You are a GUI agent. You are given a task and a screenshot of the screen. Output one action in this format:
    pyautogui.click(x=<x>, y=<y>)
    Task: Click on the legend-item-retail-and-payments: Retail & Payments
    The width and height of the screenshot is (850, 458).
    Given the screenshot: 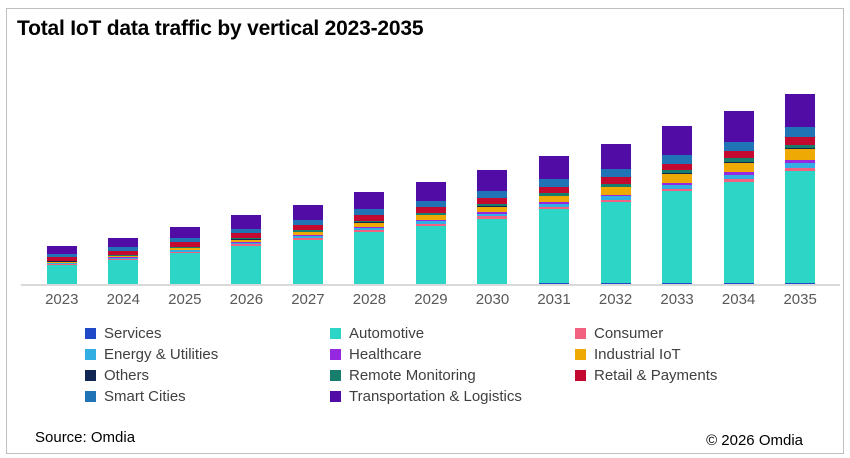 What is the action you would take?
    pyautogui.click(x=697, y=375)
    